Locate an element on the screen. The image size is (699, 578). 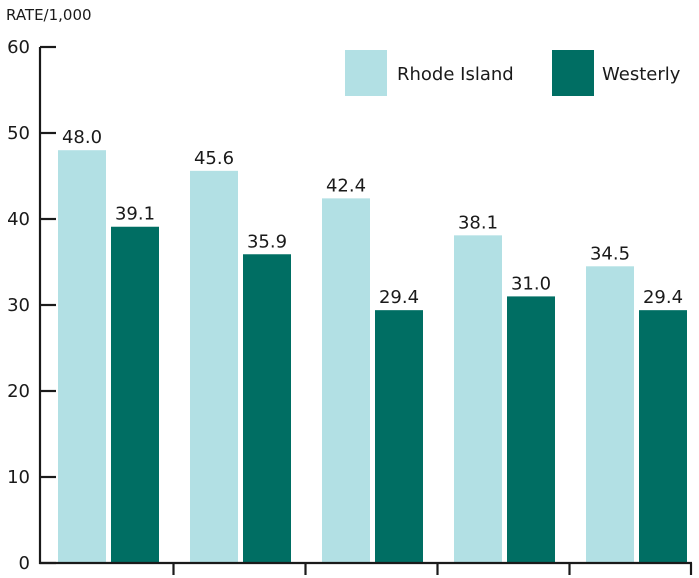
data-label: 39.1 is located at coordinates (135, 214).